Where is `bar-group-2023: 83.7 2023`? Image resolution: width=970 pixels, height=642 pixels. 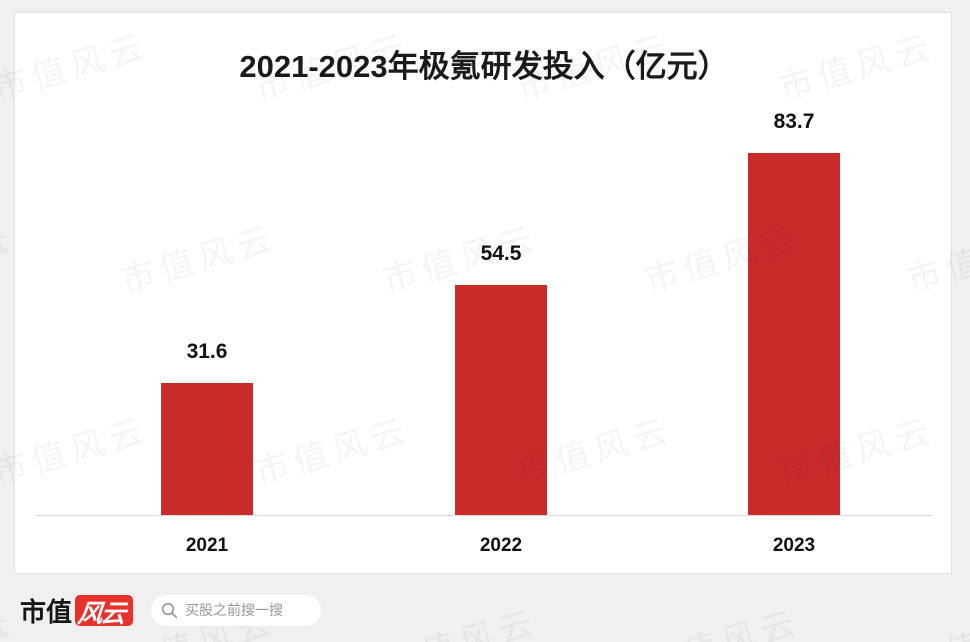
bar-group-2023: 83.7 2023 is located at coordinates (794, 333).